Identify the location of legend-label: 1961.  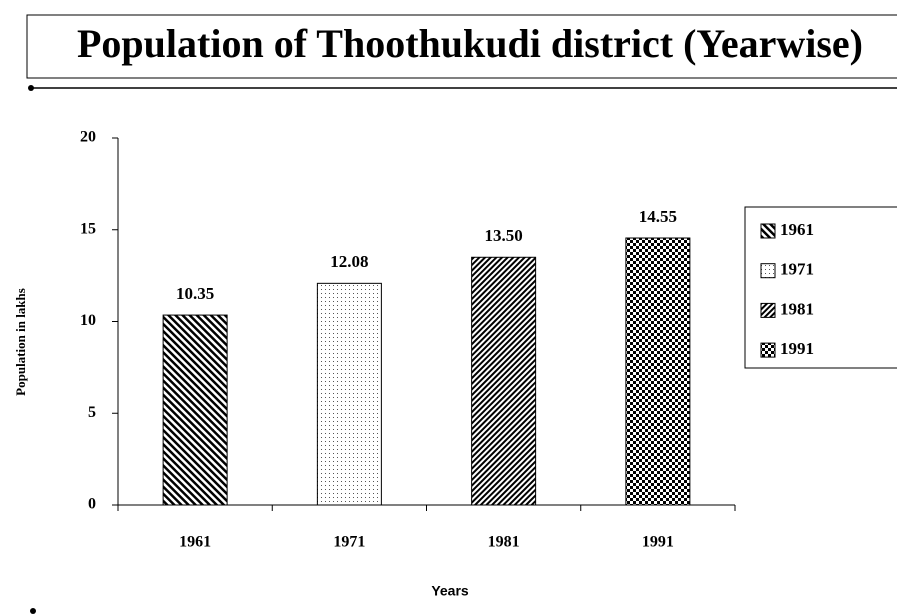
(797, 229).